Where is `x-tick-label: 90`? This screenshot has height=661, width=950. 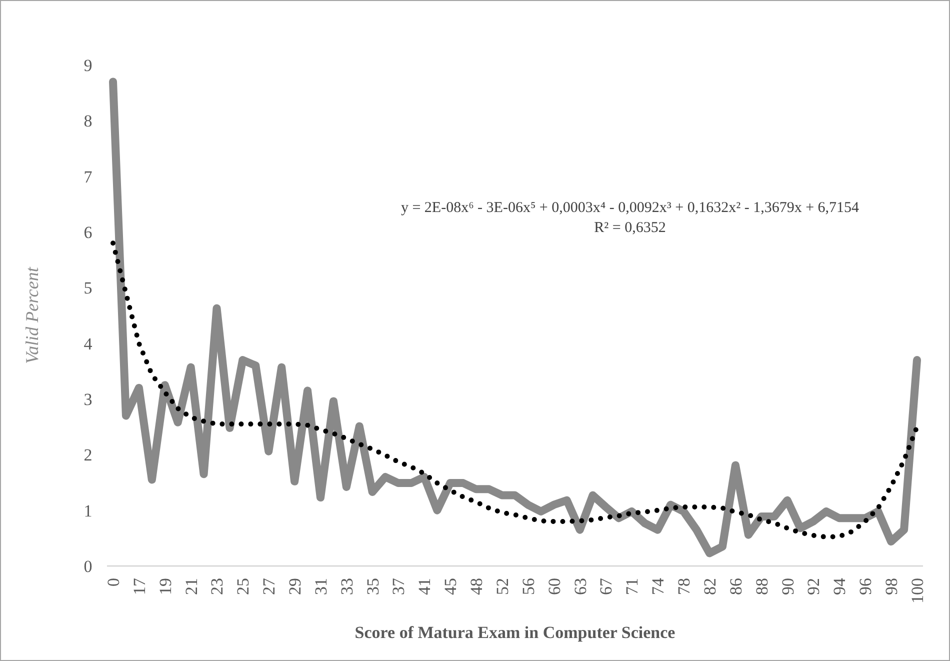
x-tick-label: 90 is located at coordinates (788, 586).